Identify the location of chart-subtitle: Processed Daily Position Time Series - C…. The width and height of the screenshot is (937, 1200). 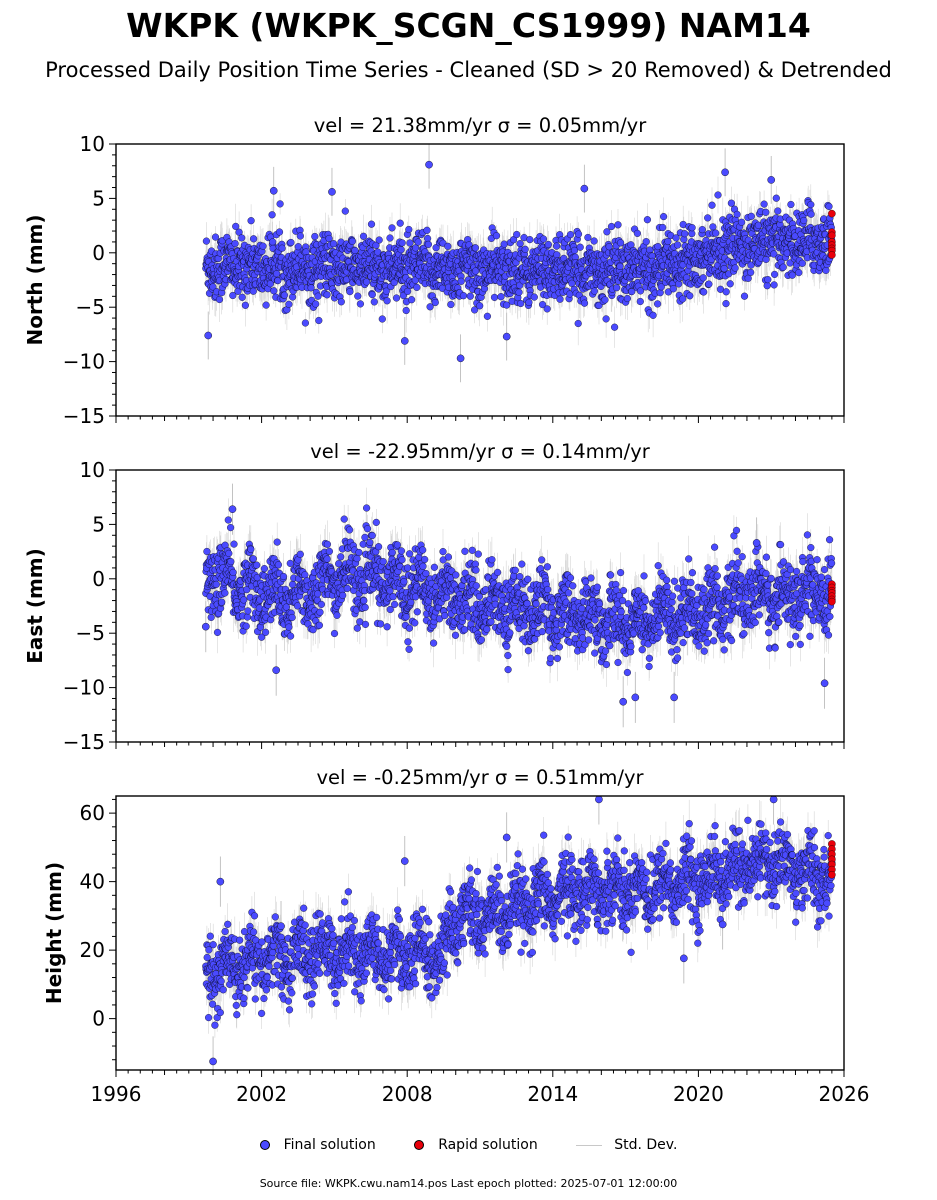
(468, 70).